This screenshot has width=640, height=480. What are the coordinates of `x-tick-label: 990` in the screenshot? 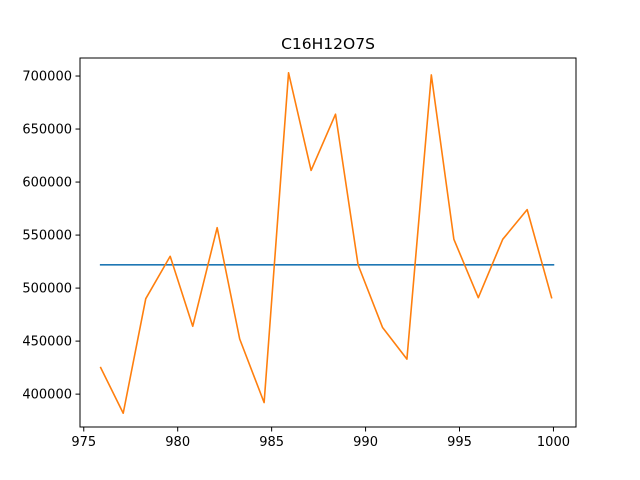 It's located at (365, 442).